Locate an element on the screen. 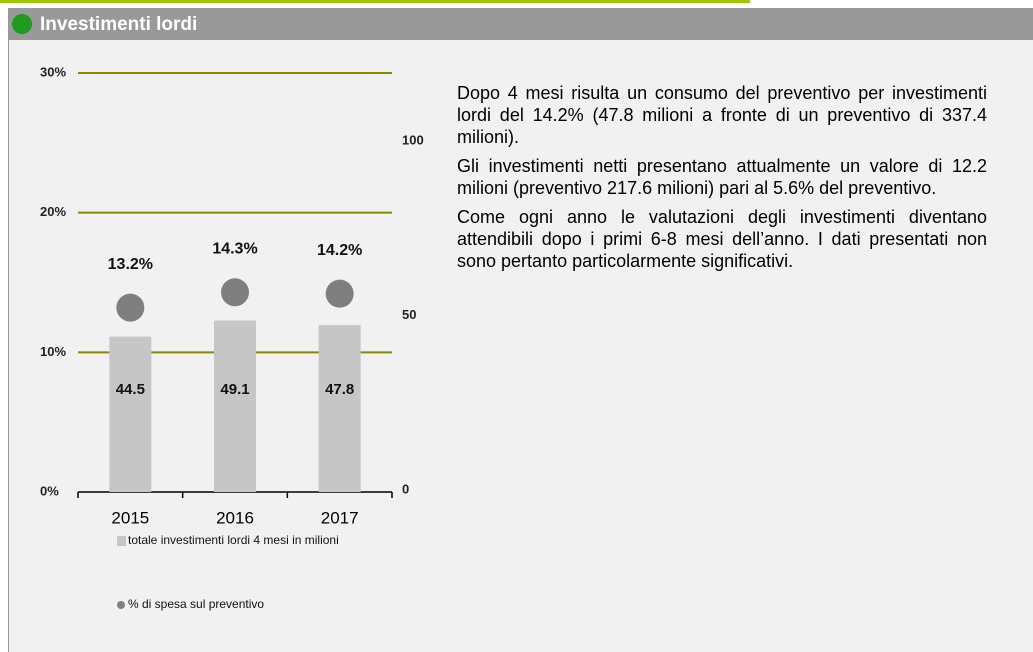  y-tick-label: 20% is located at coordinates (53, 211).